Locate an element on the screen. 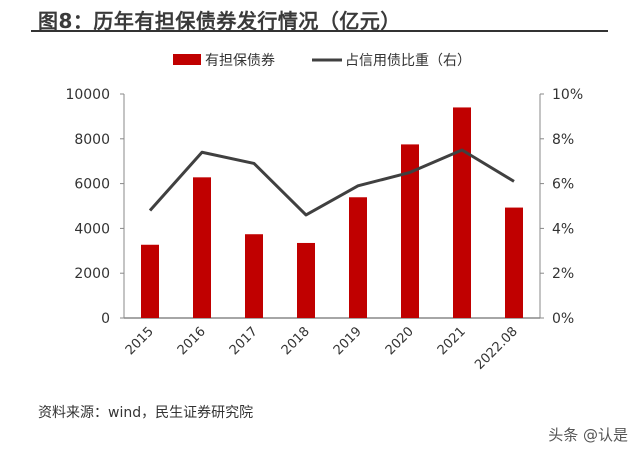  legend-line-label: 占信用债比重（右） is located at coordinates (408, 61).